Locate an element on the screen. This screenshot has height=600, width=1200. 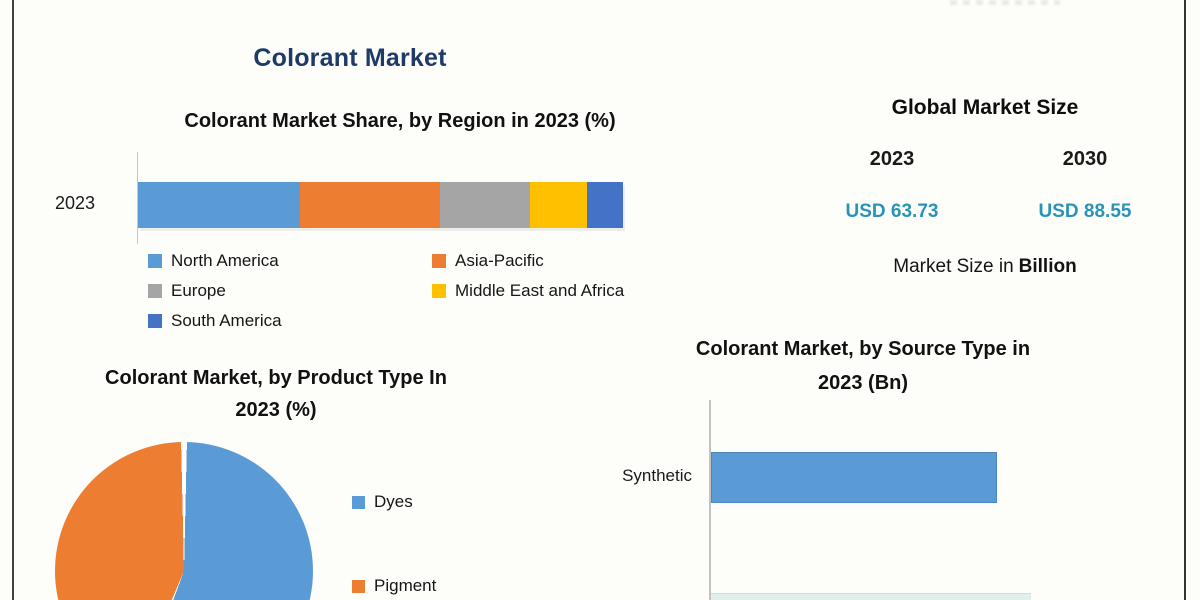
legend-item-middle-east-and-africa: Middle East and Africa is located at coordinates (528, 291).